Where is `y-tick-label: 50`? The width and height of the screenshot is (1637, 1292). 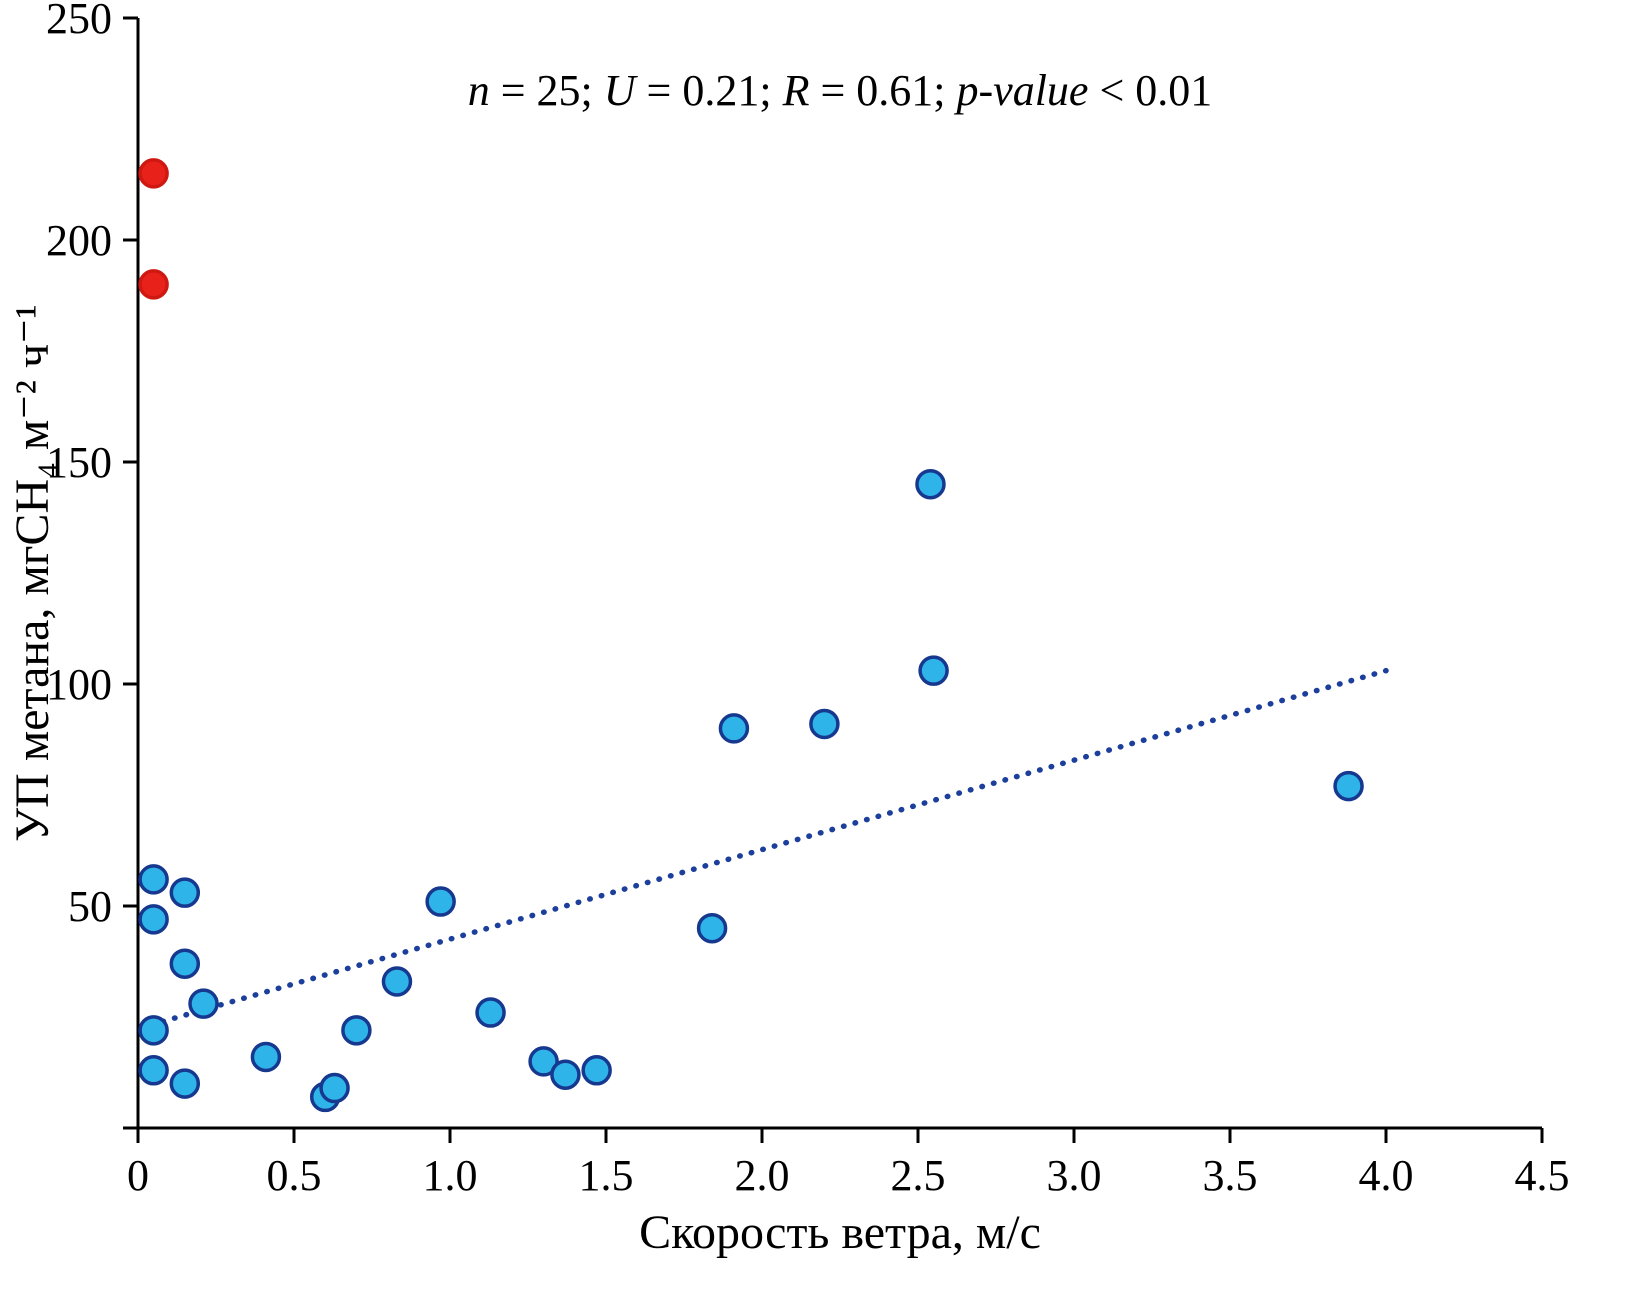 y-tick-label: 50 is located at coordinates (90, 906).